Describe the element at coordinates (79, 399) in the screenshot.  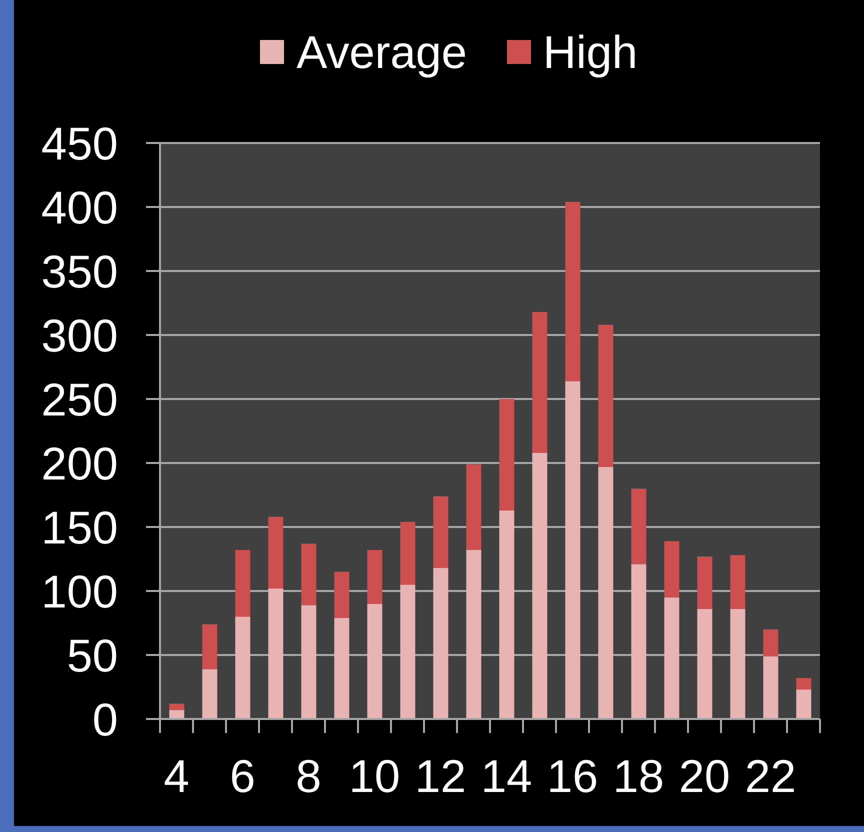
I see `y-tick-label: 250` at that location.